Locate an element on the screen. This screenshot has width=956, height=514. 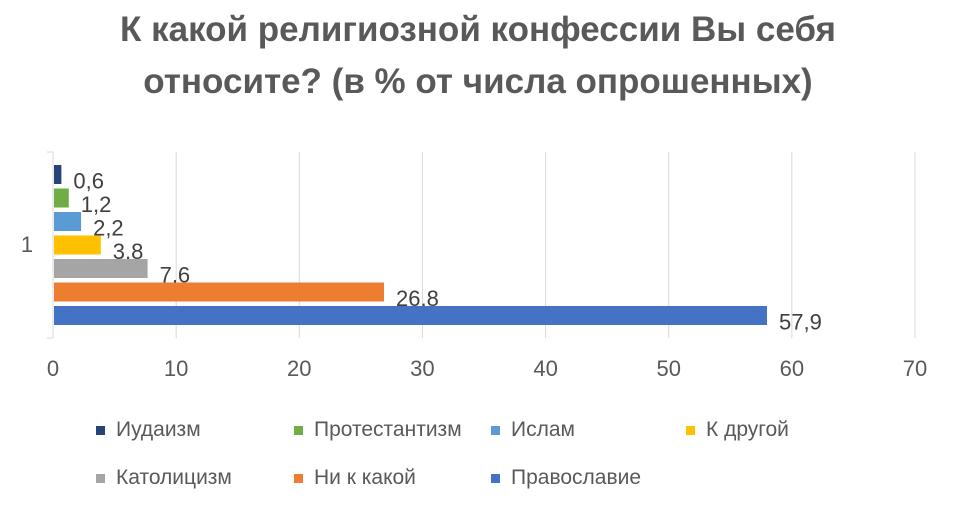
legend-item: Протестантизм is located at coordinates (378, 430).